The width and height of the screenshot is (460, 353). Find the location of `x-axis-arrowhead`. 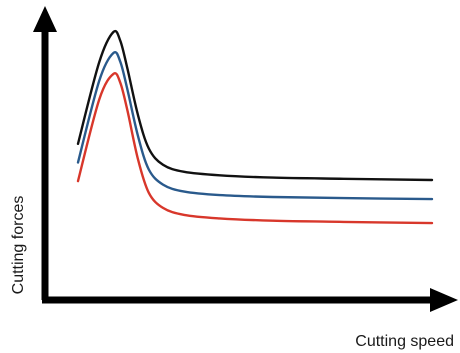

x-axis-arrowhead is located at coordinates (444, 300).